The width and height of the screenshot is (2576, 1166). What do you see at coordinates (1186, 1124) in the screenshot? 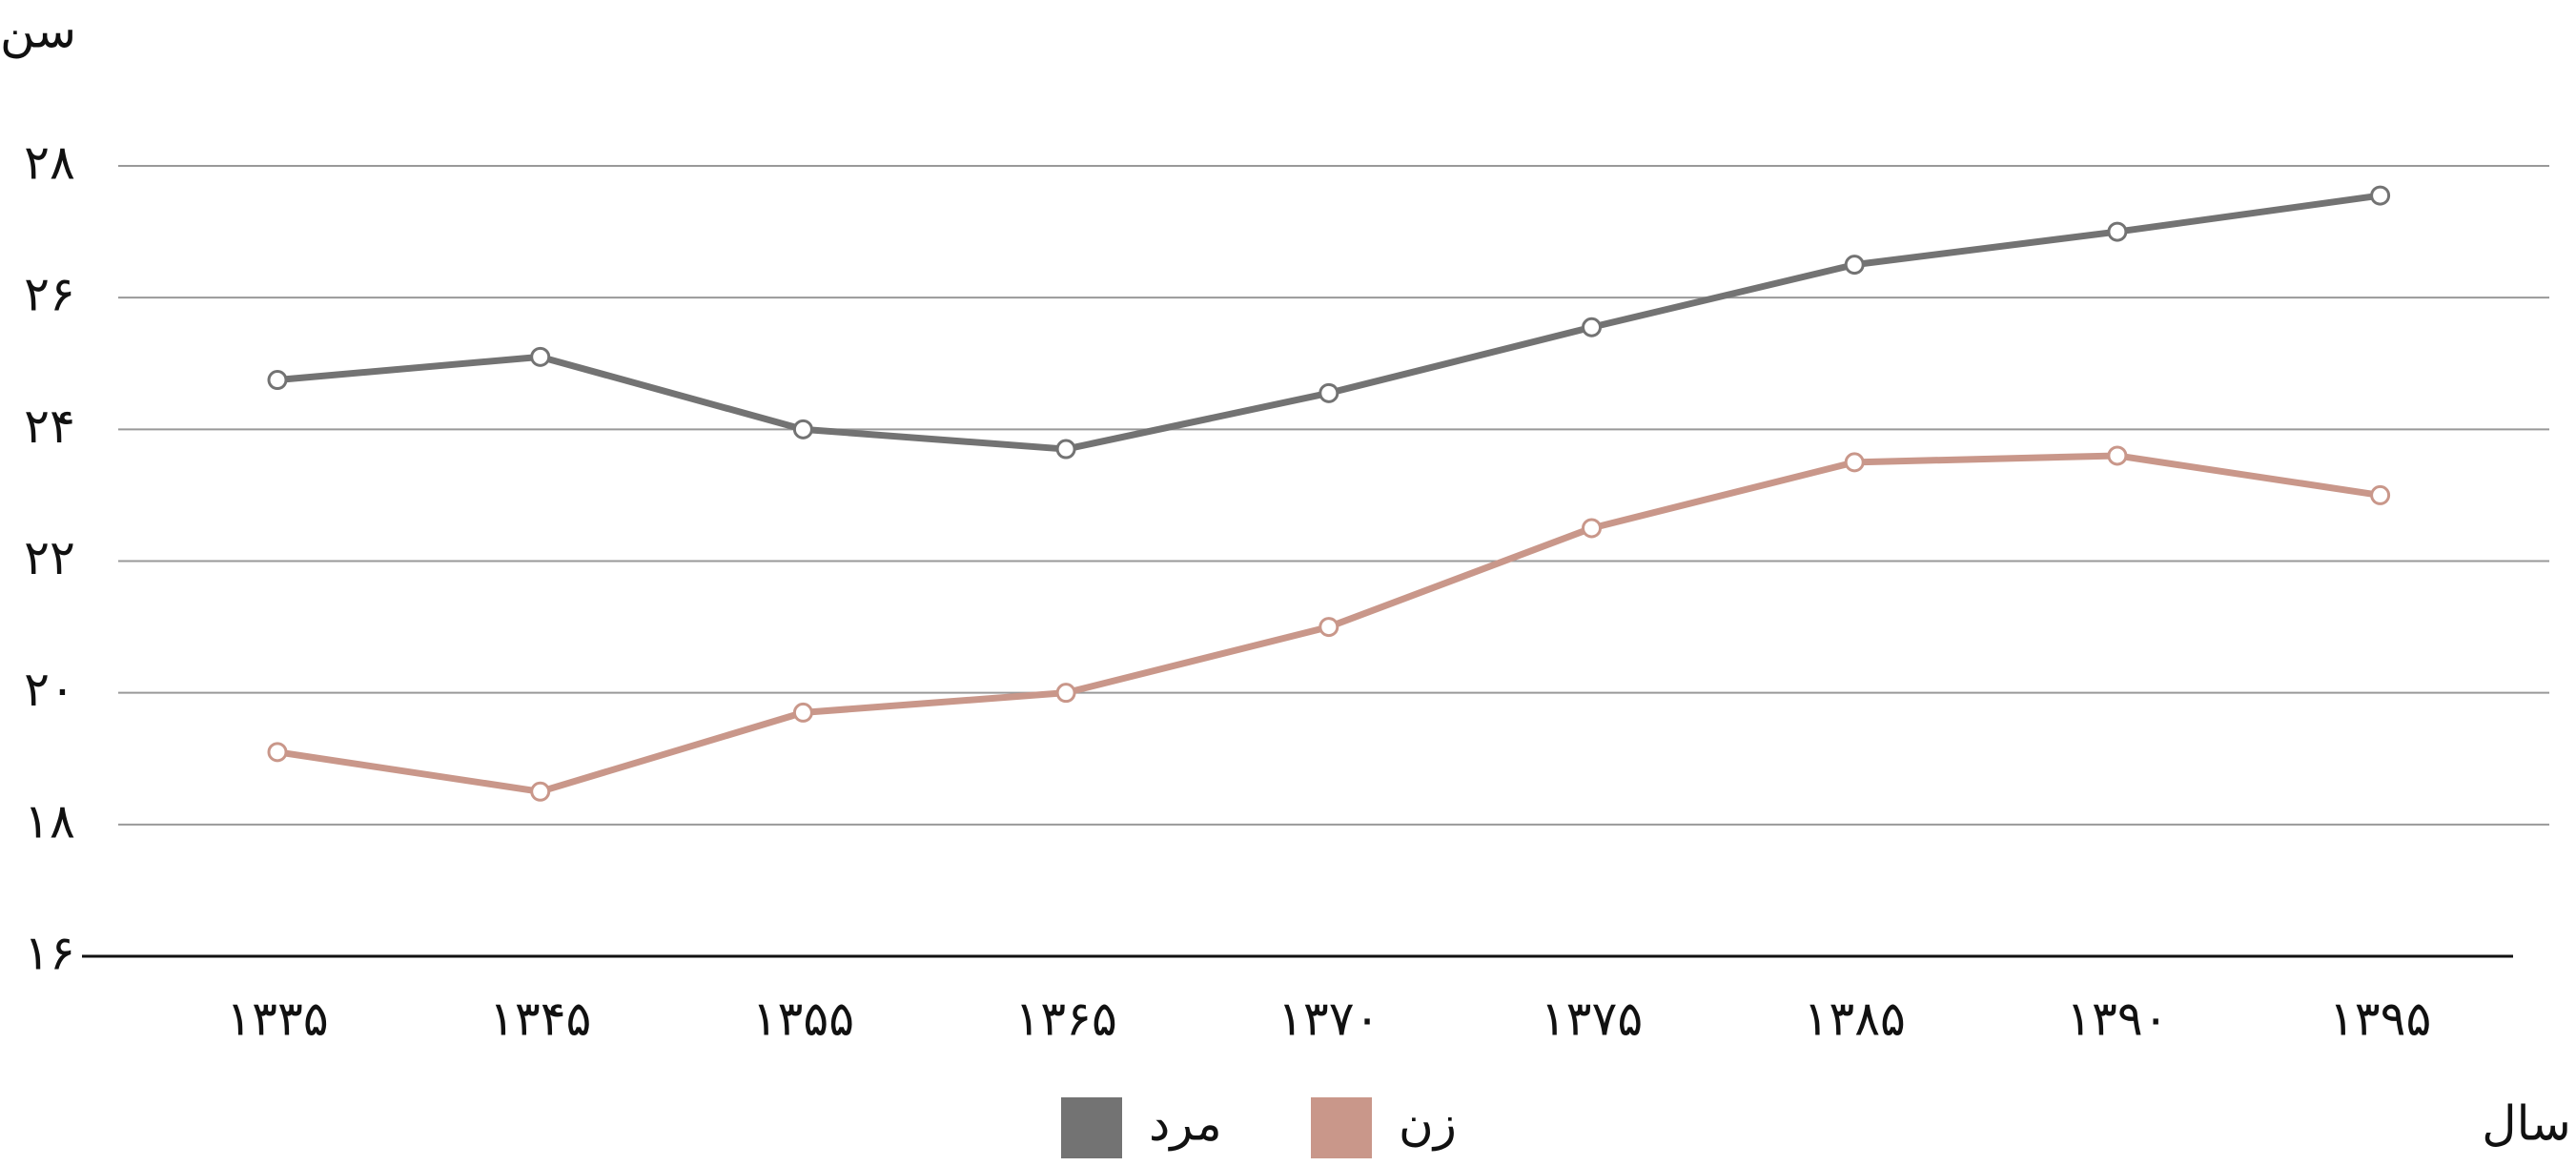
I see `legend-label: مرد` at bounding box center [1186, 1124].